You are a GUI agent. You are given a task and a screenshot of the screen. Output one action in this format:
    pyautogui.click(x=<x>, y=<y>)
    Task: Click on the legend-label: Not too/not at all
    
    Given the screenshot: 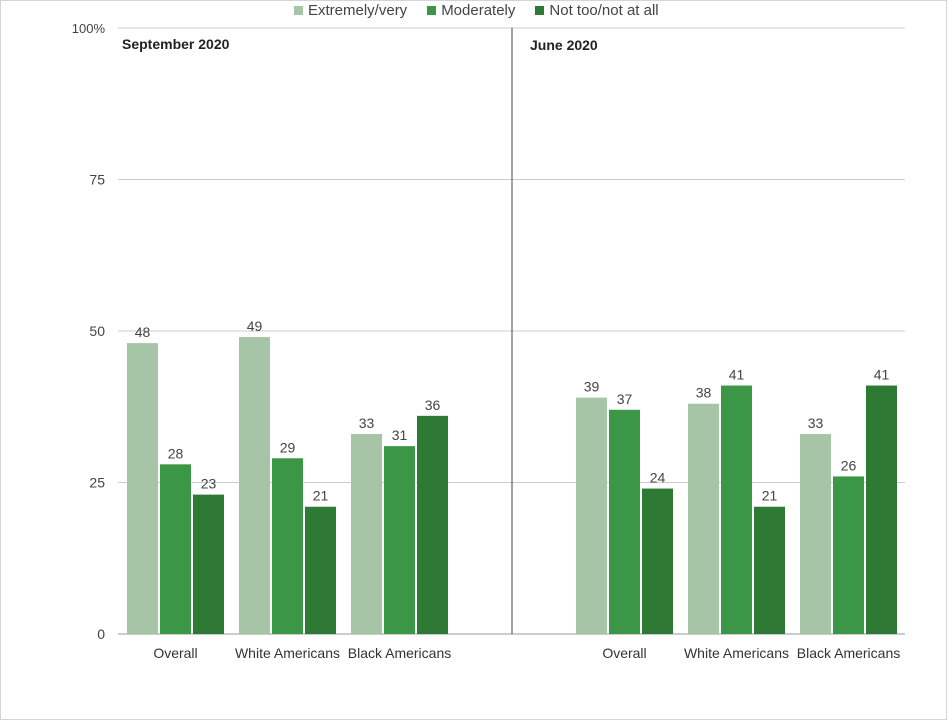 What is the action you would take?
    pyautogui.click(x=604, y=10)
    